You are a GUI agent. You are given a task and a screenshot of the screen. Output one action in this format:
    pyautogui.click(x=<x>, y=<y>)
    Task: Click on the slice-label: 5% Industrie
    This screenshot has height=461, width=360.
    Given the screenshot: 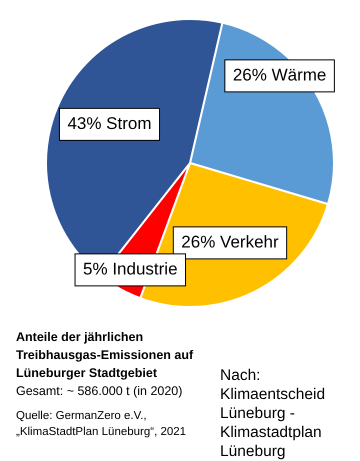 What is the action you would take?
    pyautogui.click(x=130, y=269)
    